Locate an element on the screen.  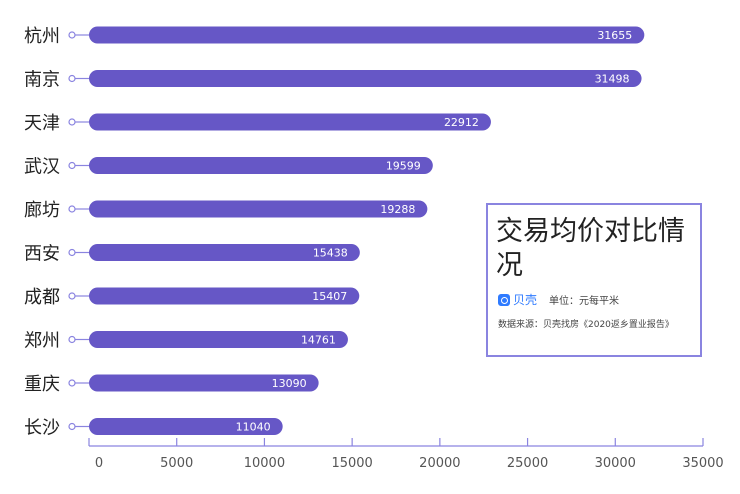
bar-value-label: 22912 is located at coordinates (461, 122).